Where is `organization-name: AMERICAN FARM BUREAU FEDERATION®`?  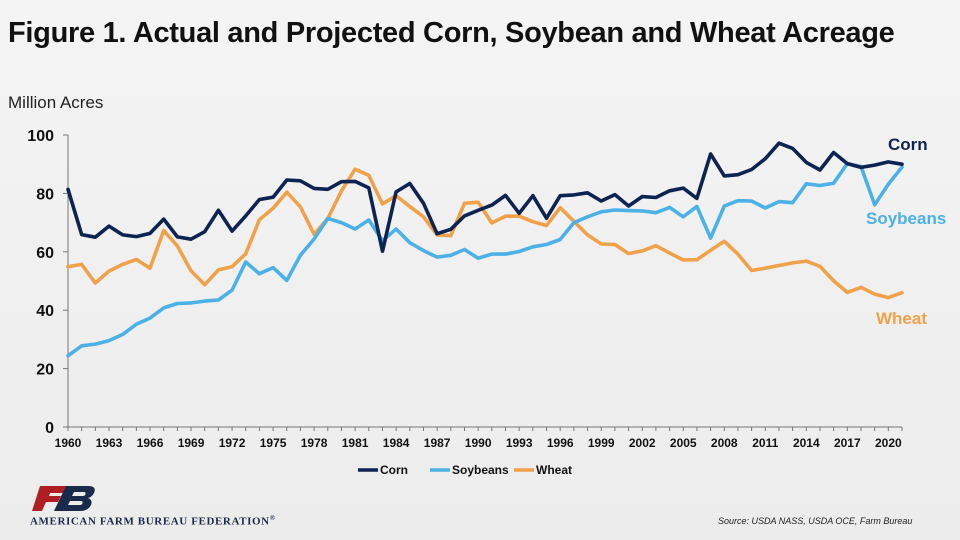 organization-name: AMERICAN FARM BUREAU FEDERATION® is located at coordinates (153, 521).